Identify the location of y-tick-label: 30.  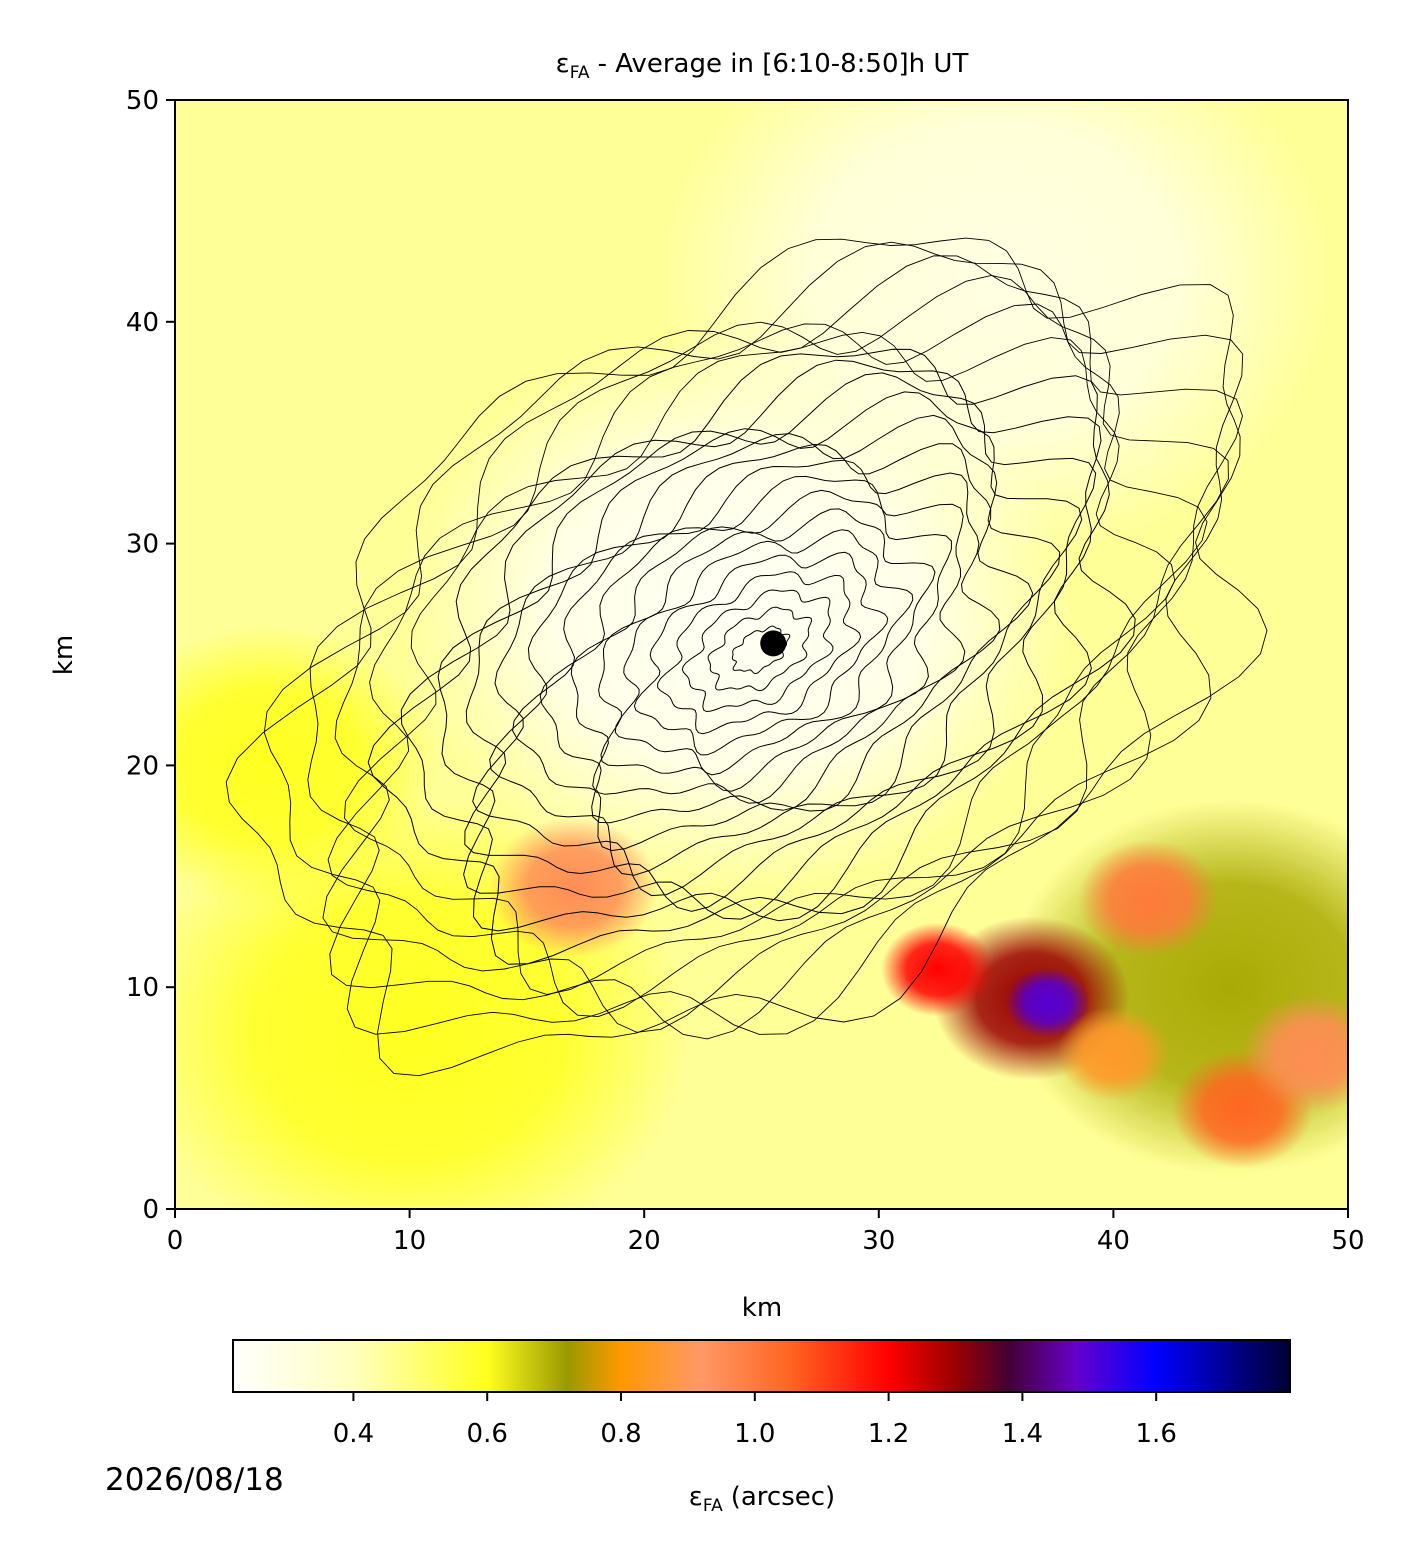
(142, 545).